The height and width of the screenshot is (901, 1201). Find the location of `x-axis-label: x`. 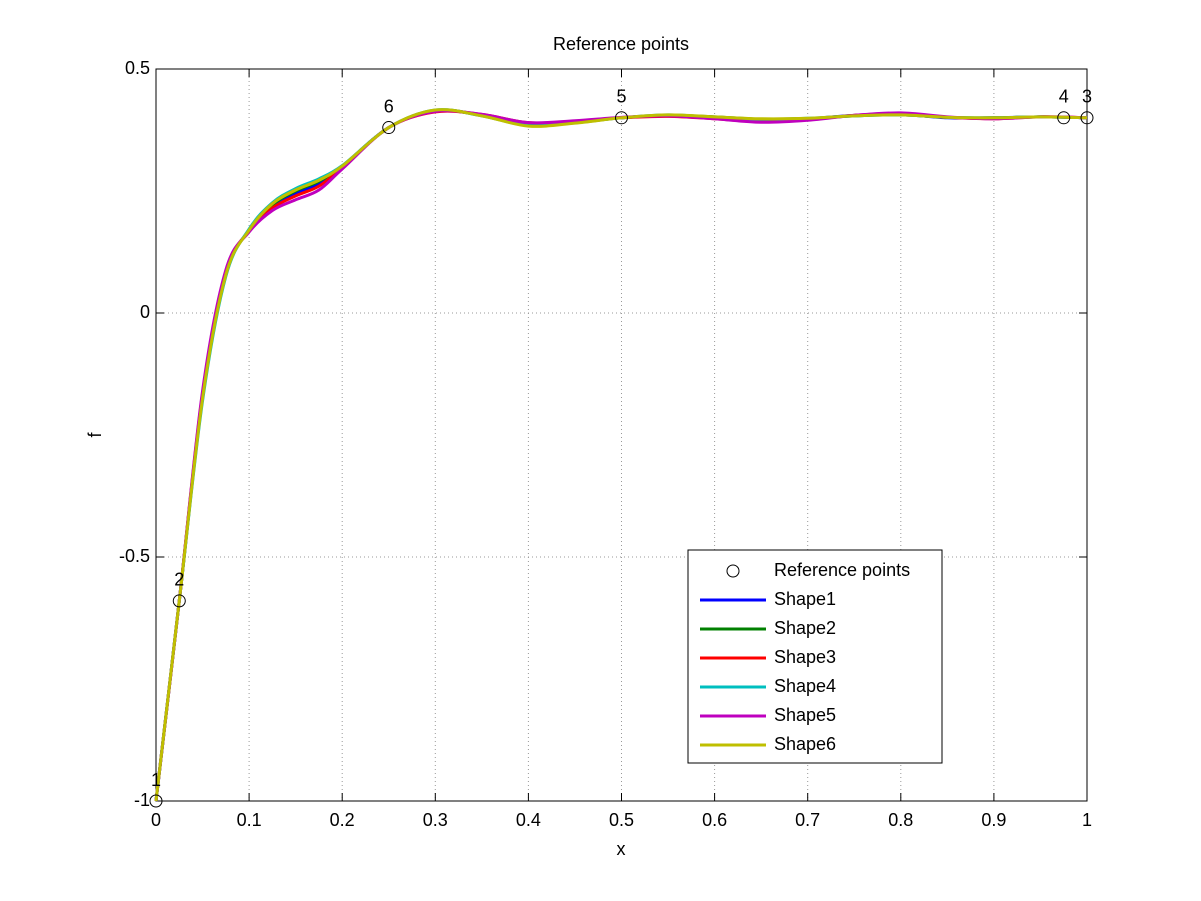

x-axis-label: x is located at coordinates (621, 849).